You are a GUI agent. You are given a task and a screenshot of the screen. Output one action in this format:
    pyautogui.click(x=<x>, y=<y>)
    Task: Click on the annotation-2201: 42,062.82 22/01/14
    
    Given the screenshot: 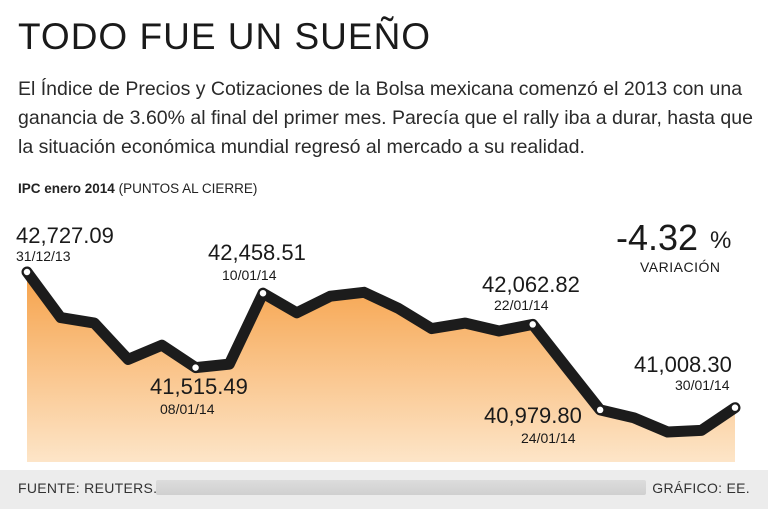 What is the action you would take?
    pyautogui.click(x=531, y=292)
    